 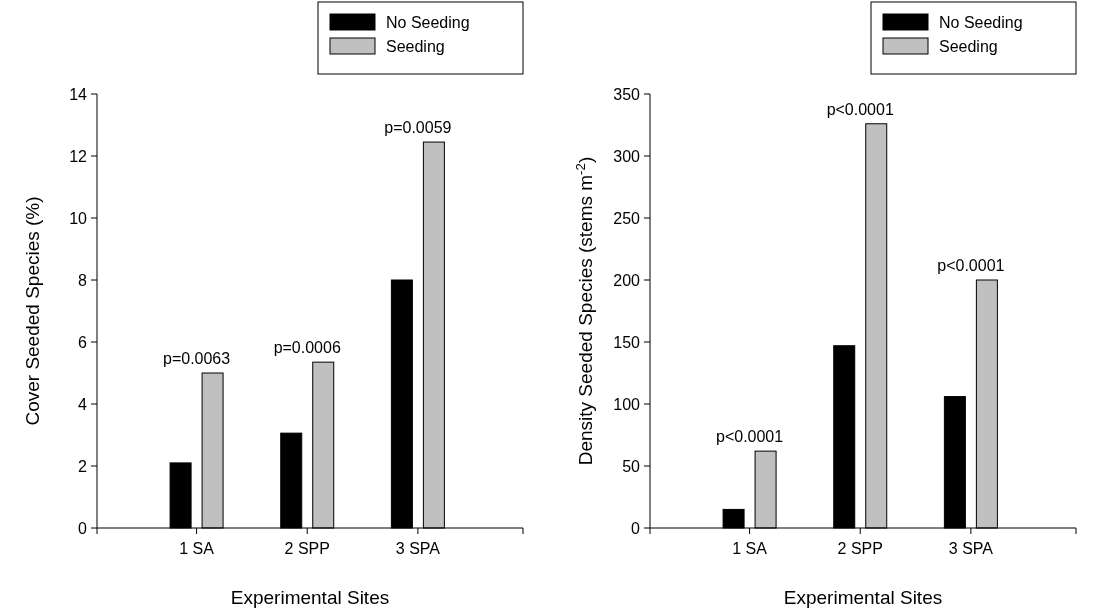 What do you see at coordinates (627, 156) in the screenshot?
I see `y-tick-label: 300` at bounding box center [627, 156].